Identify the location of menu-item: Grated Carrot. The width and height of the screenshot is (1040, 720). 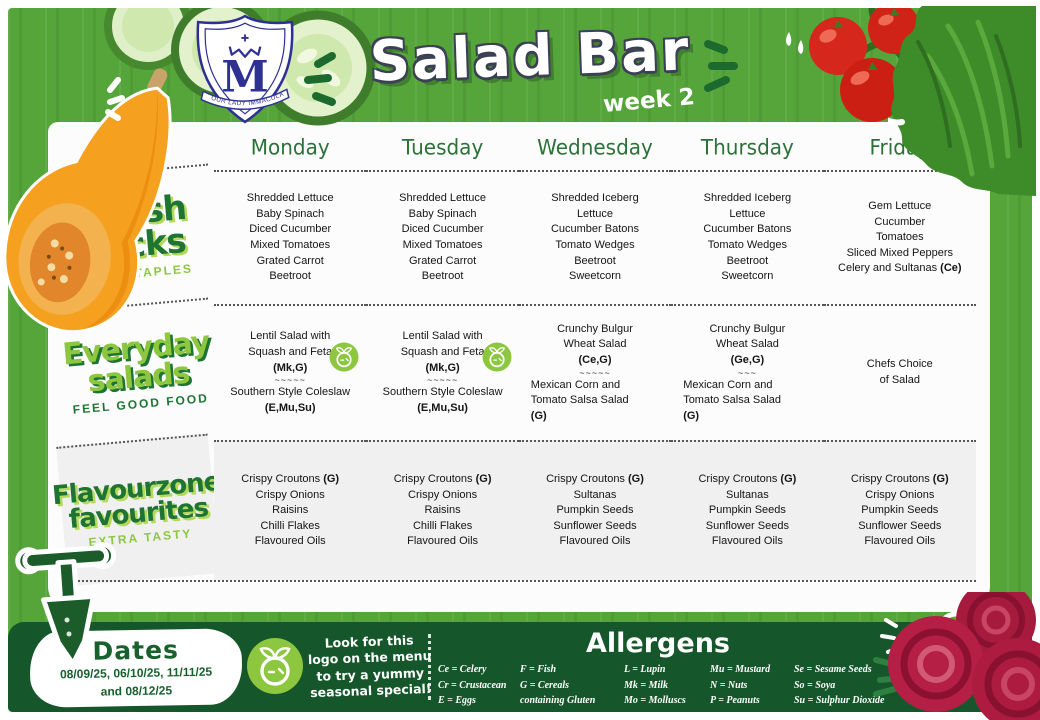
(442, 260).